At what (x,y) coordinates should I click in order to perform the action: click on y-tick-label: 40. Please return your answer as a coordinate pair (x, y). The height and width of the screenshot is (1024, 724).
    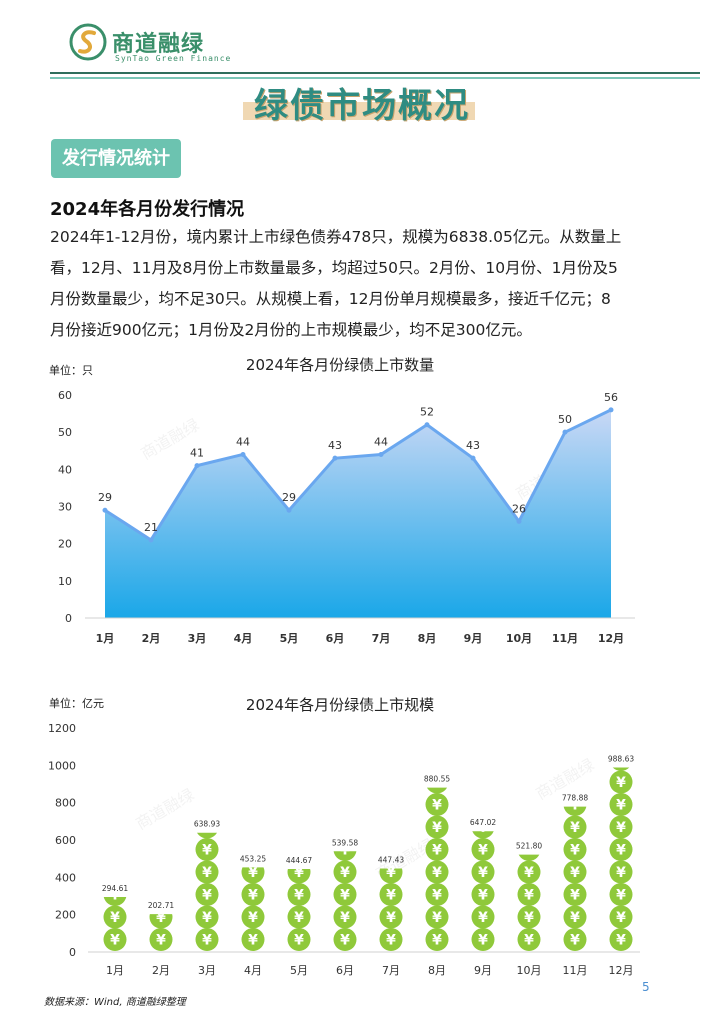
    Looking at the image, I should click on (65, 469).